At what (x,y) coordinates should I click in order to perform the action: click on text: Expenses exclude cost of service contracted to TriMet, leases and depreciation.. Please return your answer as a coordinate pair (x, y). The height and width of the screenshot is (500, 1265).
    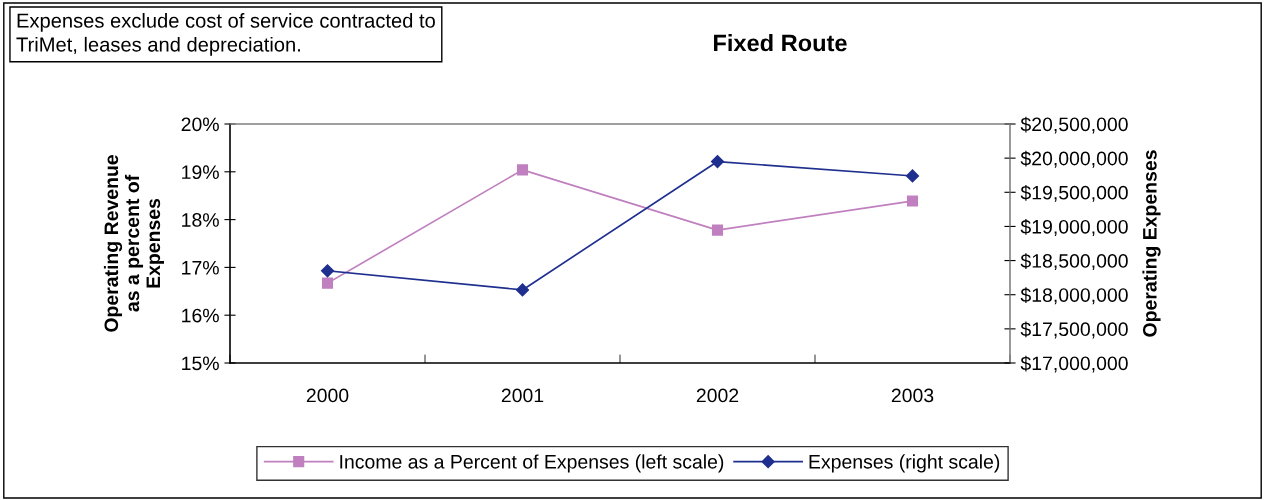
    Looking at the image, I should click on (225, 34).